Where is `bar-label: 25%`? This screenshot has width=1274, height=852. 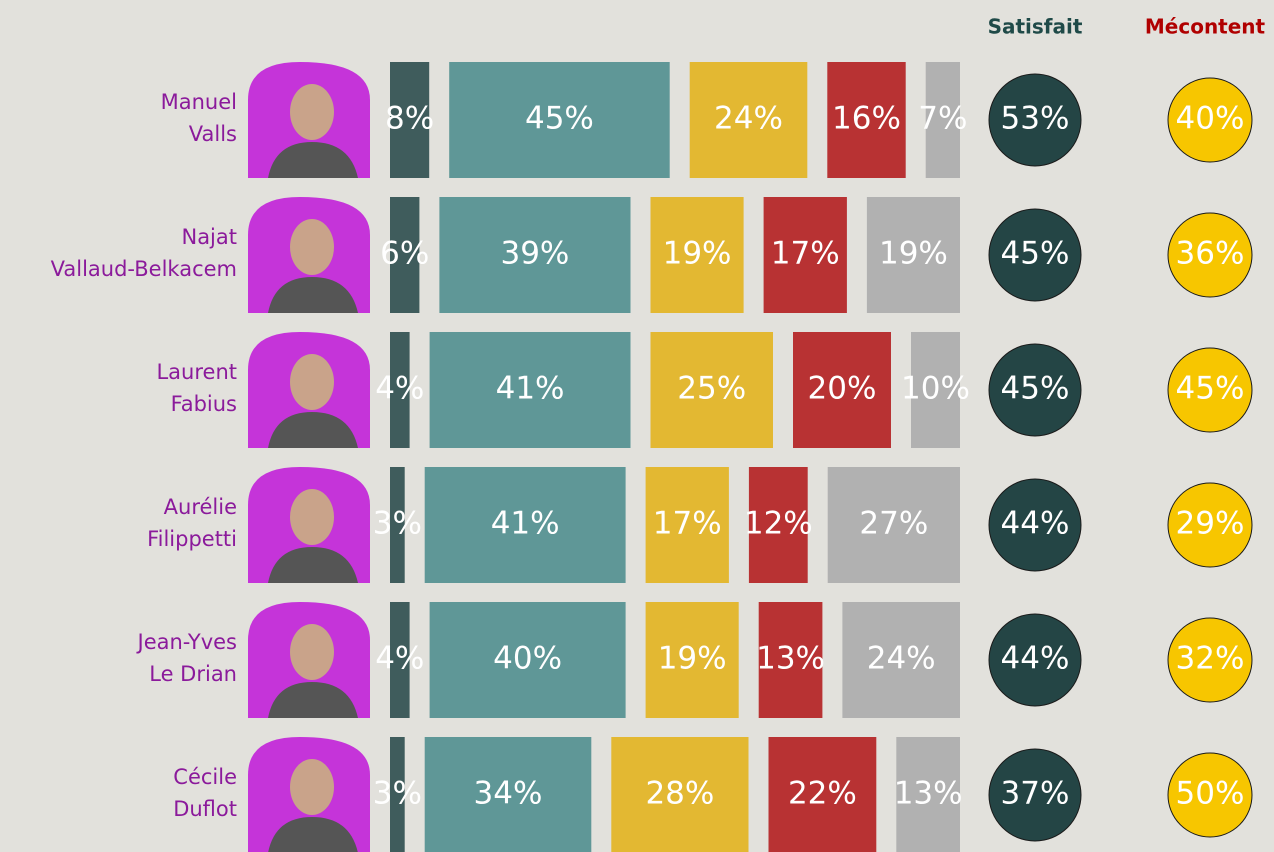
bar-label: 25% is located at coordinates (711, 389).